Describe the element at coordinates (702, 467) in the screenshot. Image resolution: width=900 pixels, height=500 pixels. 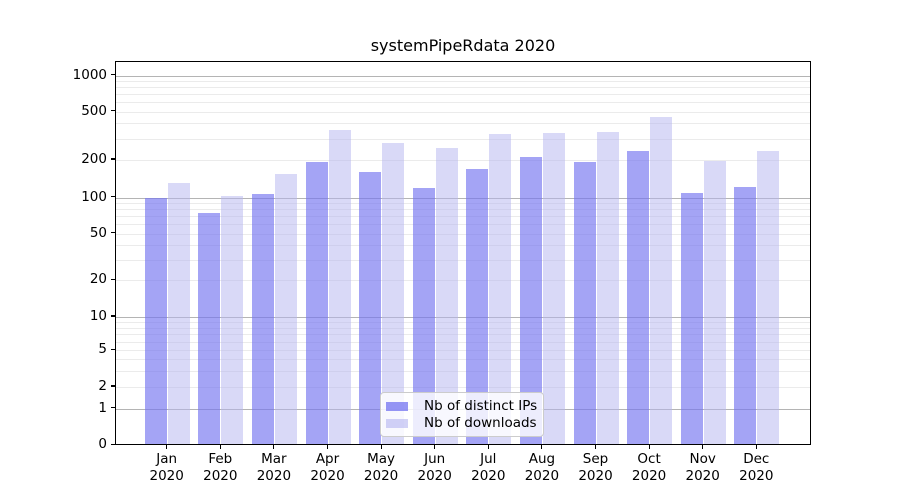
I see `x-tick-label: Nov 2020` at that location.